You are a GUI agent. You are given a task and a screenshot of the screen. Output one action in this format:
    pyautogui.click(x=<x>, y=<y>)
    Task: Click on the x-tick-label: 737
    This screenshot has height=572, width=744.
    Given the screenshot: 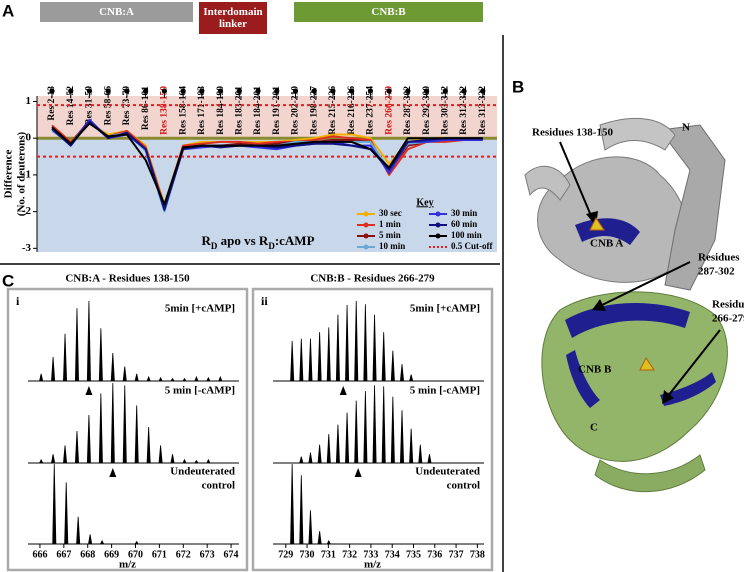 What is the action you would take?
    pyautogui.click(x=456, y=554)
    